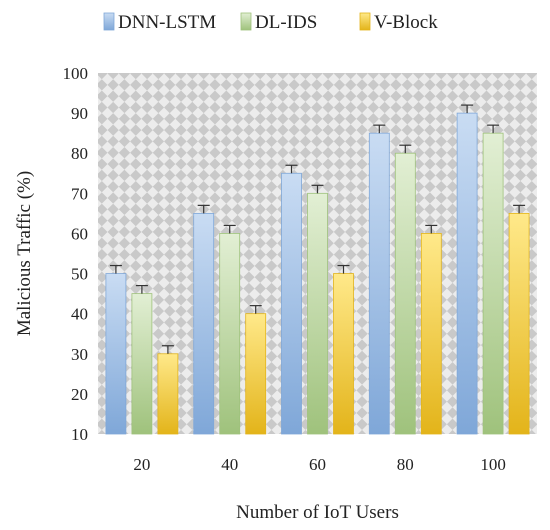 The image size is (550, 530). I want to click on y-tick-label: 40, so click(79, 314).